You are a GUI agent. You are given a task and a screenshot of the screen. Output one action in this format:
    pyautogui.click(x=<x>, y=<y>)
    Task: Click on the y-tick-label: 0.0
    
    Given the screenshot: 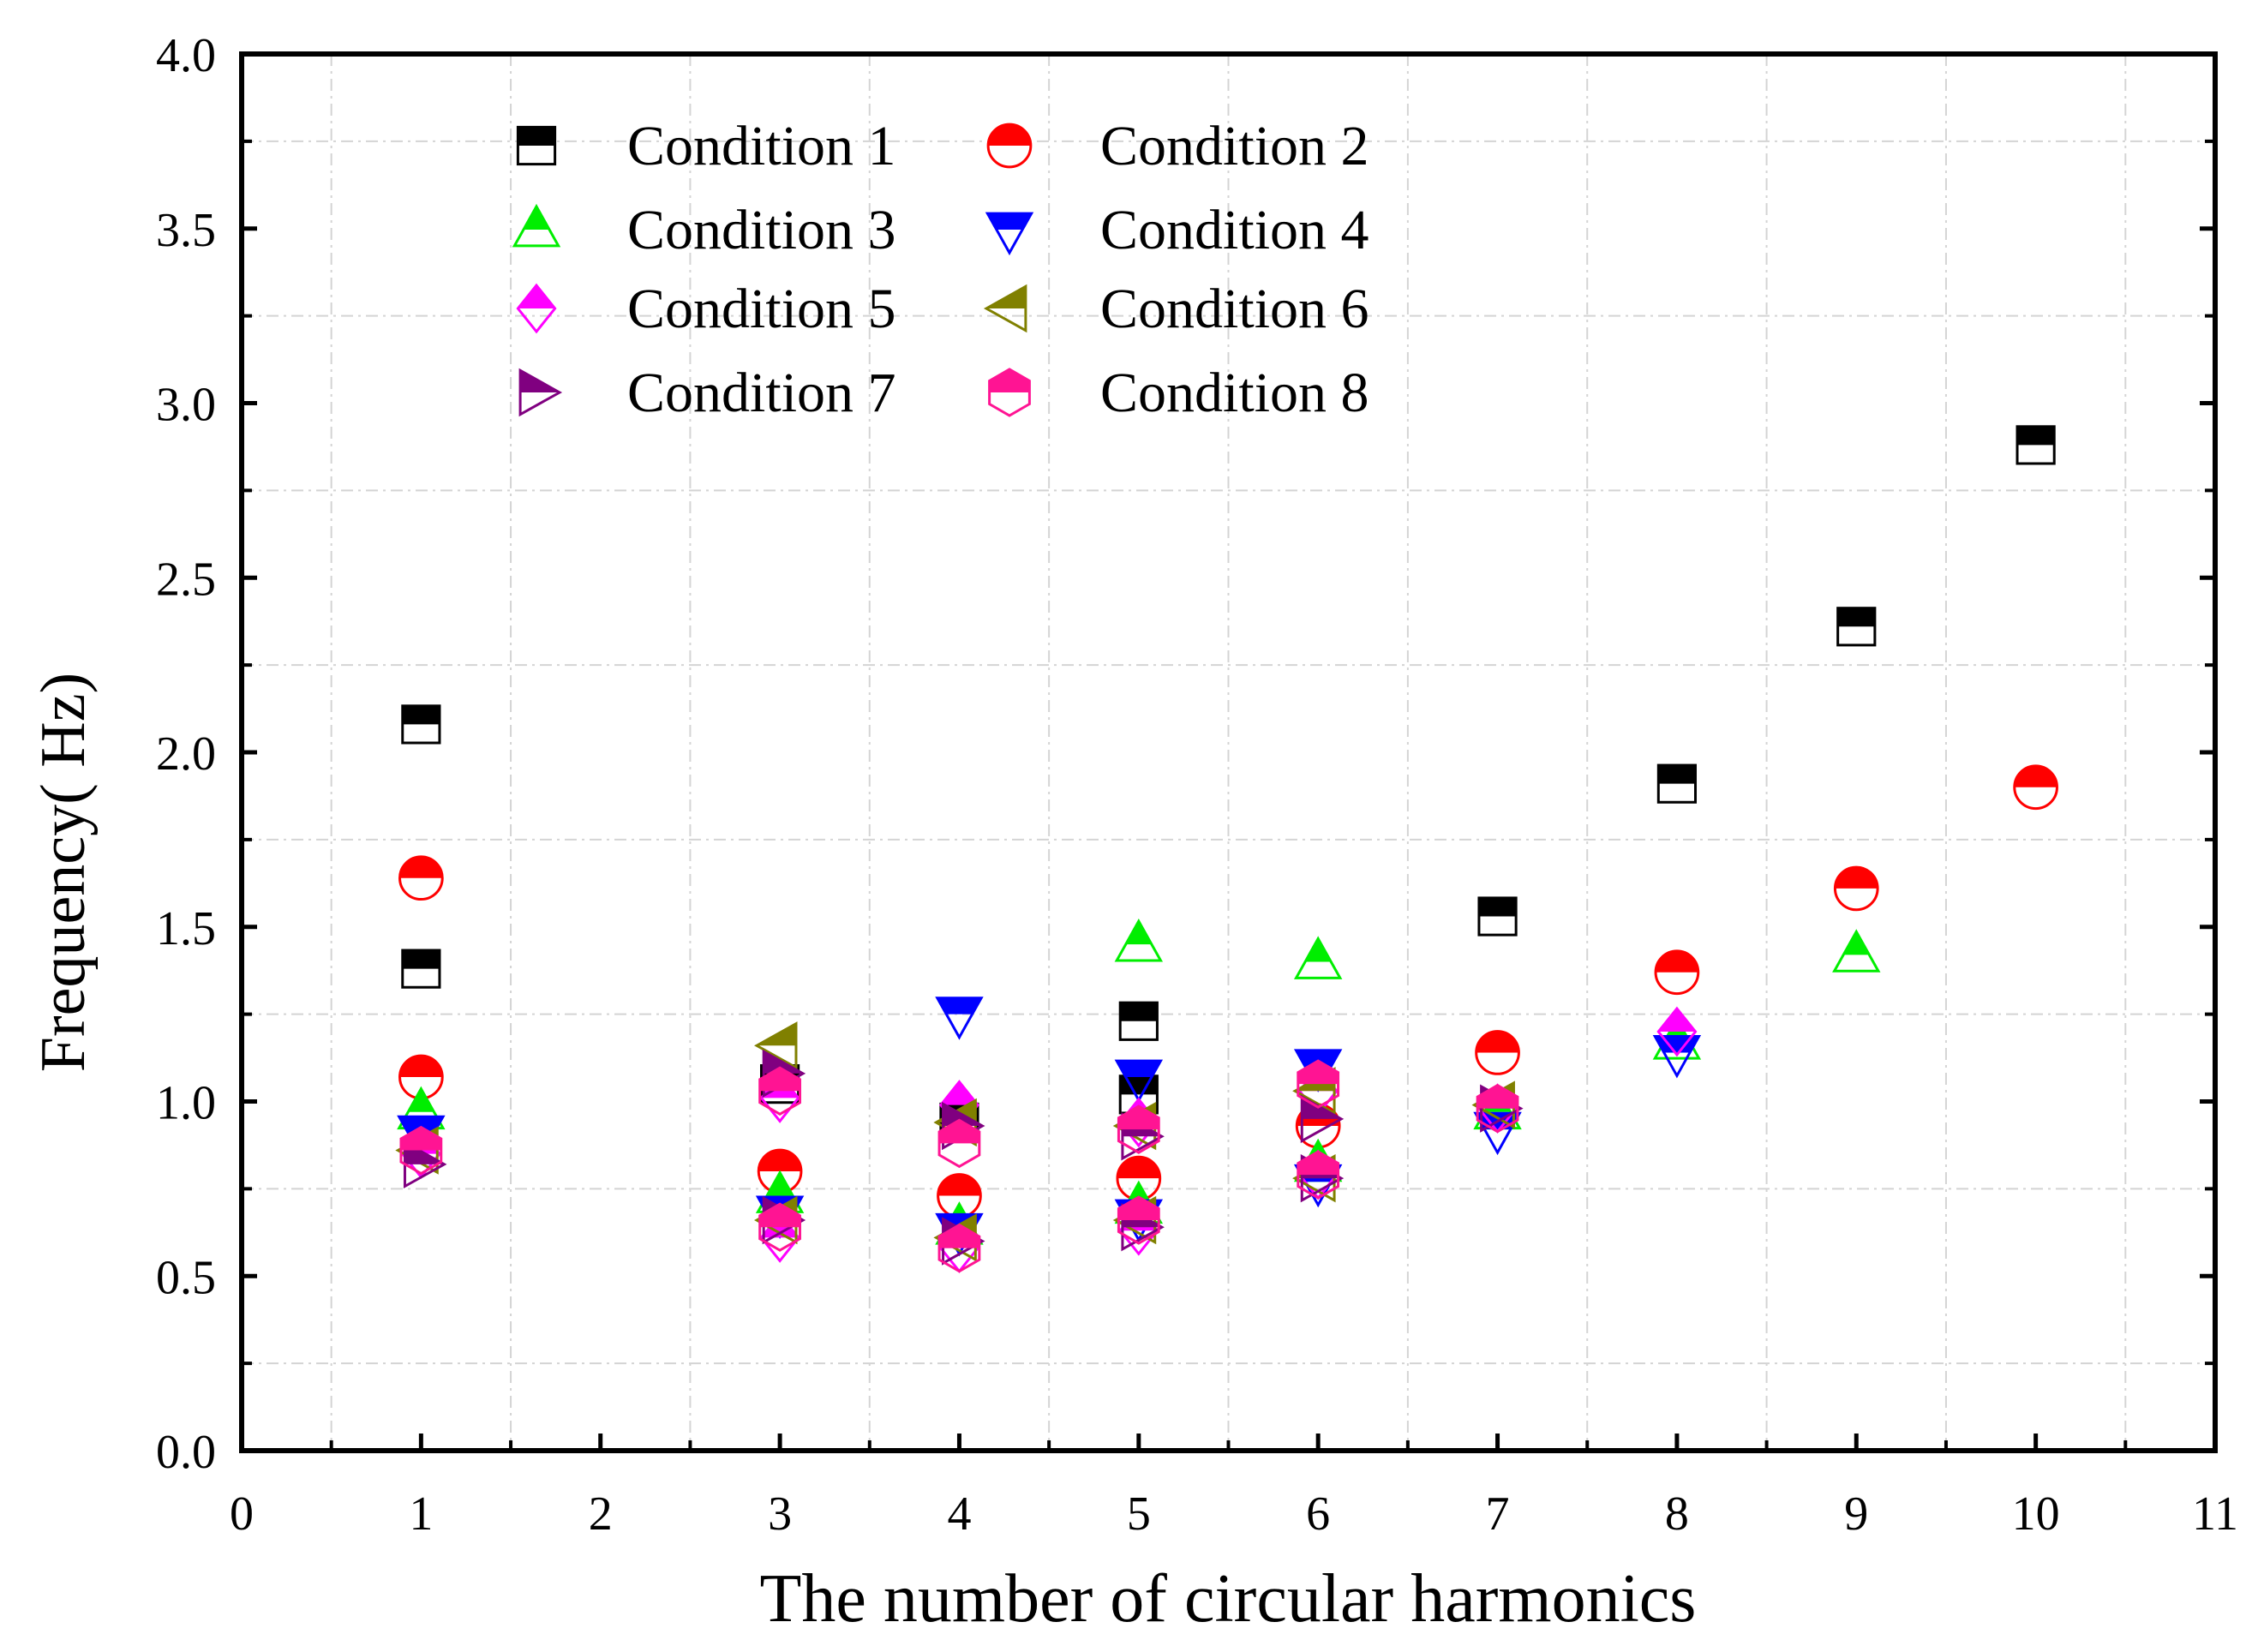 What is the action you would take?
    pyautogui.click(x=186, y=1452)
    